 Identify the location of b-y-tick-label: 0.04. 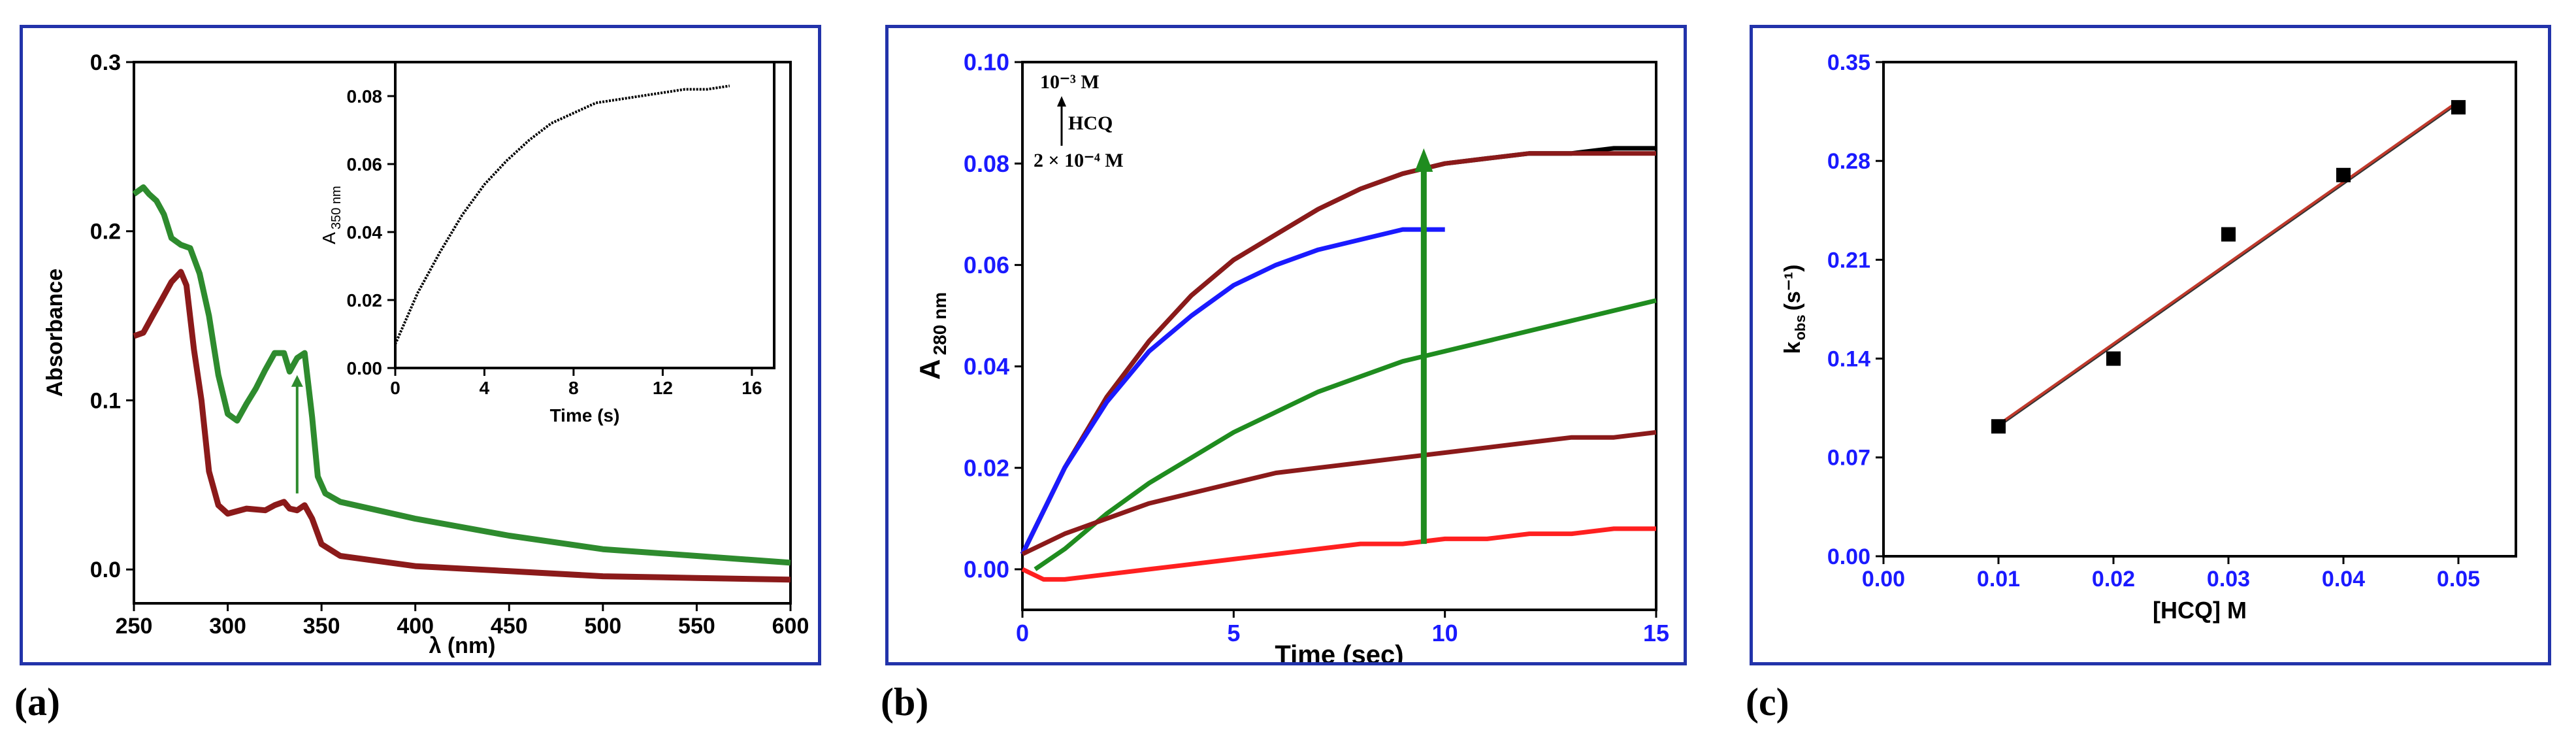
(986, 367).